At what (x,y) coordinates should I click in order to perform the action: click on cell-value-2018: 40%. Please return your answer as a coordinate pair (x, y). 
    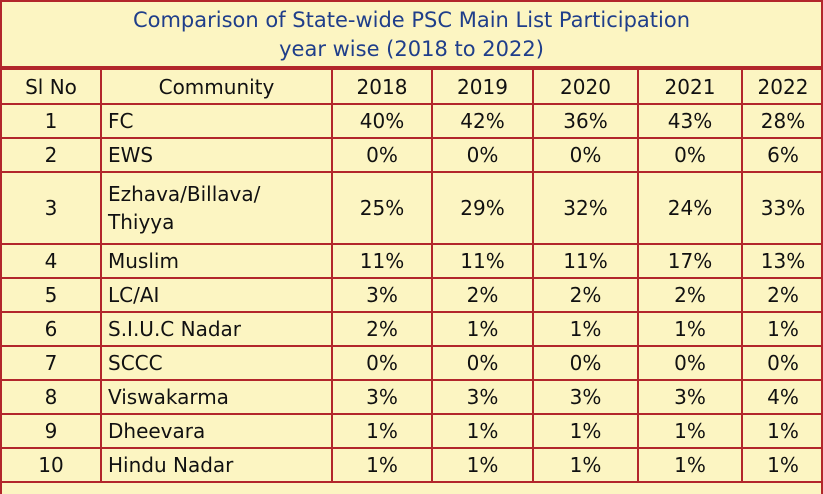
    Looking at the image, I should click on (382, 121).